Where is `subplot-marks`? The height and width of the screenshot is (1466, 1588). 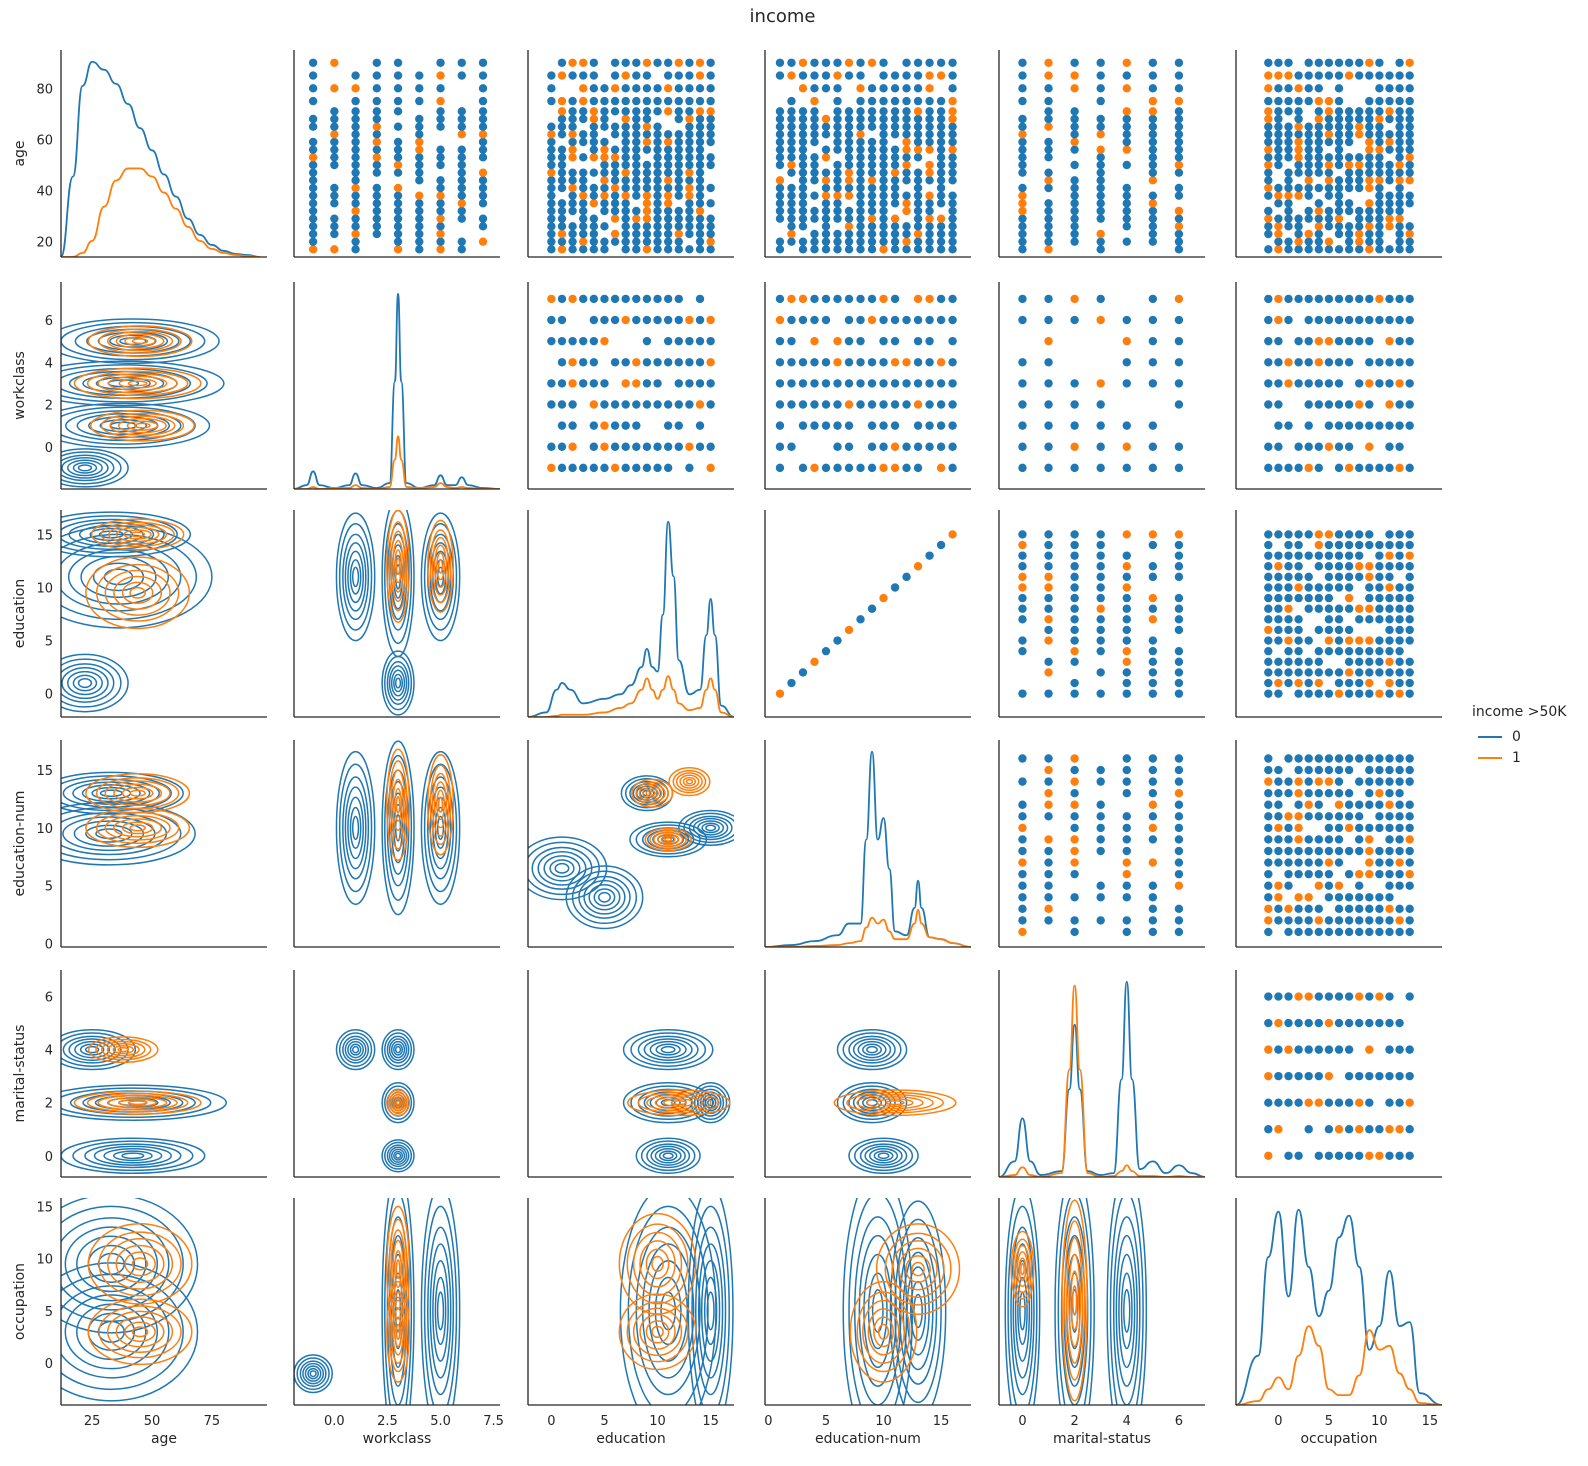
subplot-marks is located at coordinates (398, 828).